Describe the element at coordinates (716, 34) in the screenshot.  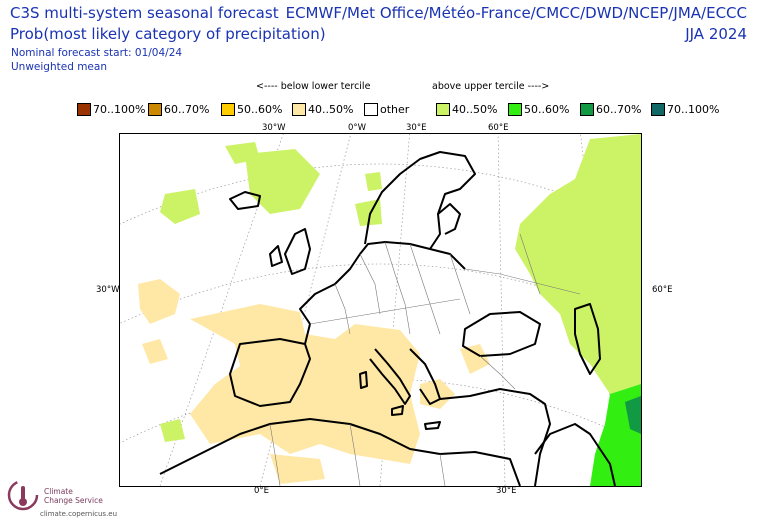
I see `season-label: JJA 2024` at that location.